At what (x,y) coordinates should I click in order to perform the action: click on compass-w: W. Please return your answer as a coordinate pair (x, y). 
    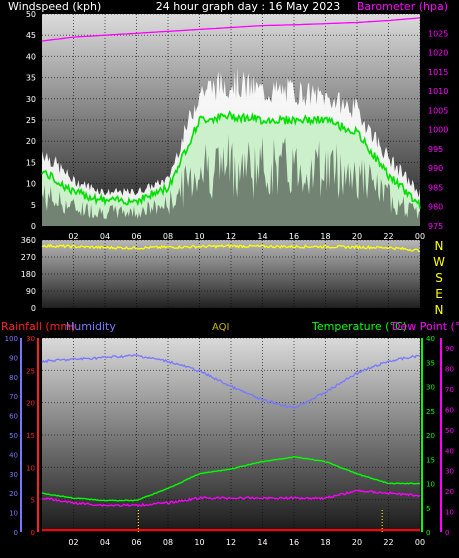
    Looking at the image, I should click on (439, 262).